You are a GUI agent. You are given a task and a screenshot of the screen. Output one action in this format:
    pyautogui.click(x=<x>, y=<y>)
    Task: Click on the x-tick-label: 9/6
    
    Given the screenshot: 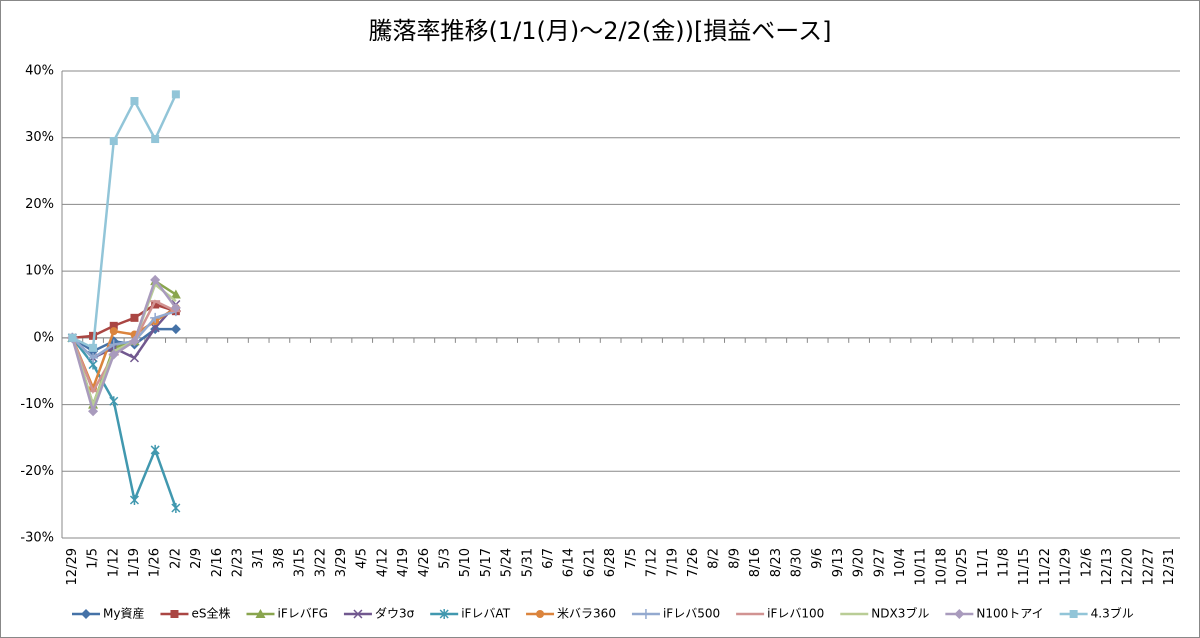 What is the action you would take?
    pyautogui.click(x=817, y=558)
    